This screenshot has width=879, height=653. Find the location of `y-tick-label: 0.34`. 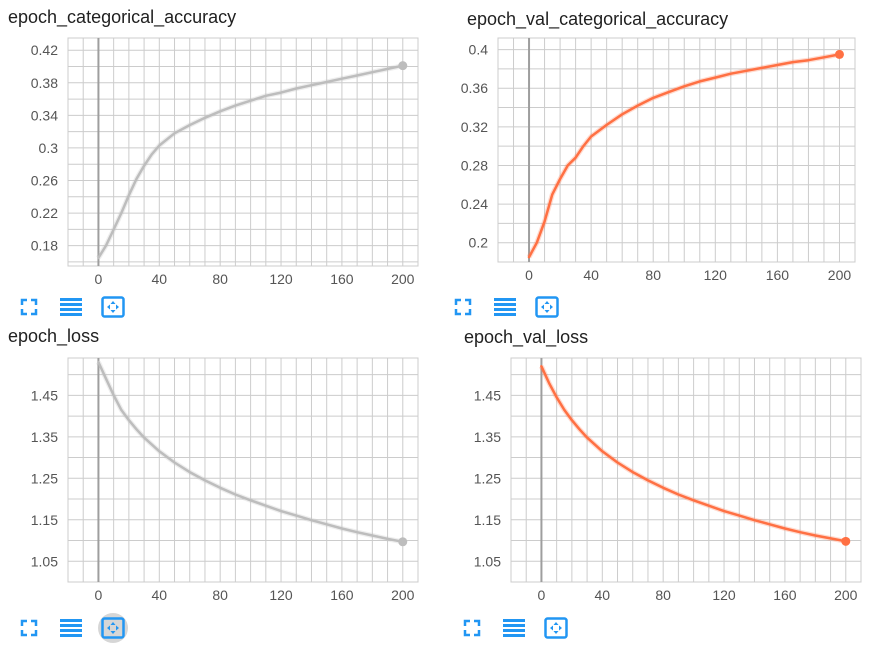

y-tick-label: 0.34 is located at coordinates (44, 115).